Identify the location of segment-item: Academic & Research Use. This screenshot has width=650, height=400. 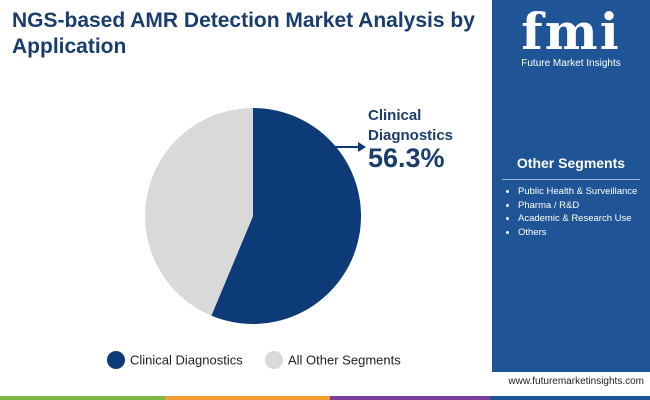
(577, 219).